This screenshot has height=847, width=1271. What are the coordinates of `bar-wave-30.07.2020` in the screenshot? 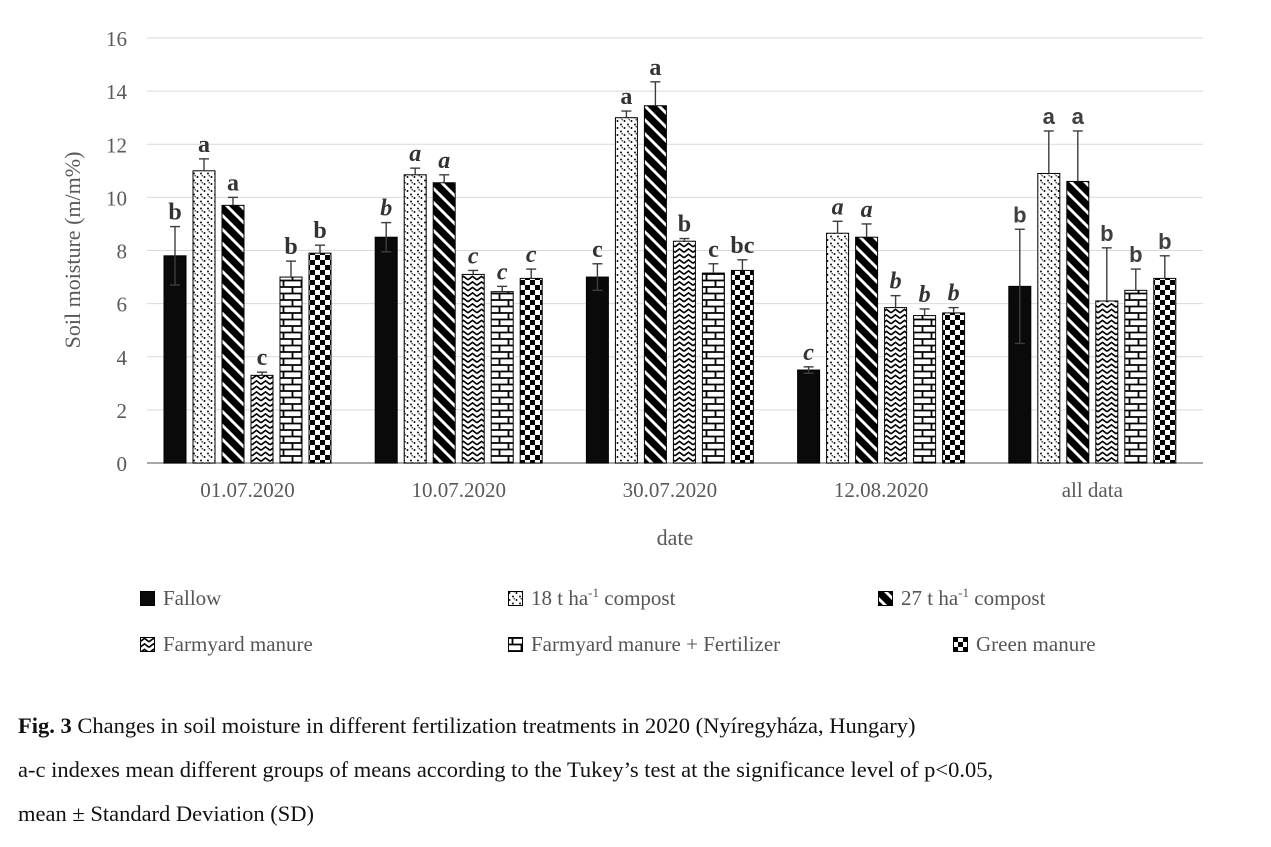 It's located at (684, 352).